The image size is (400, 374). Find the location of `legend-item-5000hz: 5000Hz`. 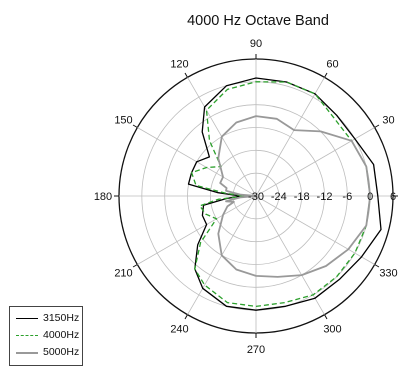

legend-item-5000hz: 5000Hz is located at coordinates (46, 353).